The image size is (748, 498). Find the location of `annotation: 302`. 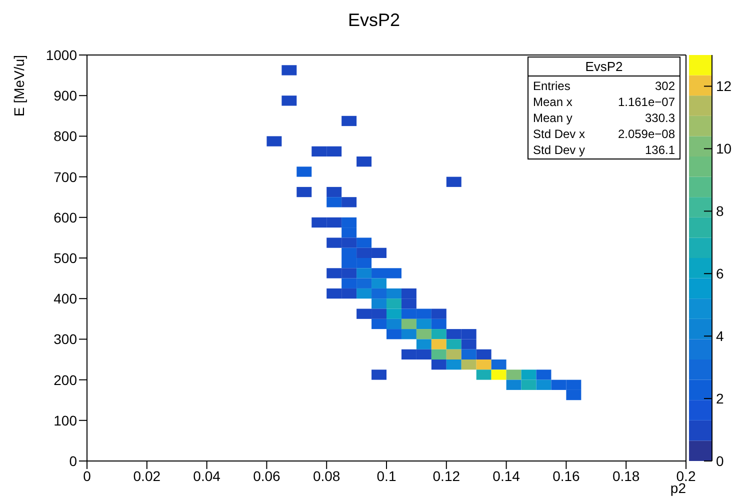

annotation: 302 is located at coordinates (665, 86).